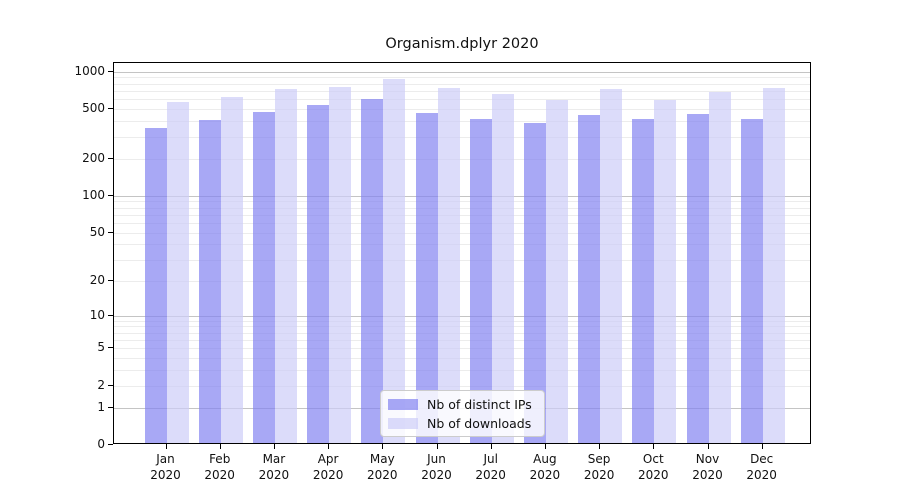  I want to click on y-axis-tick-label: 50, so click(97, 231).